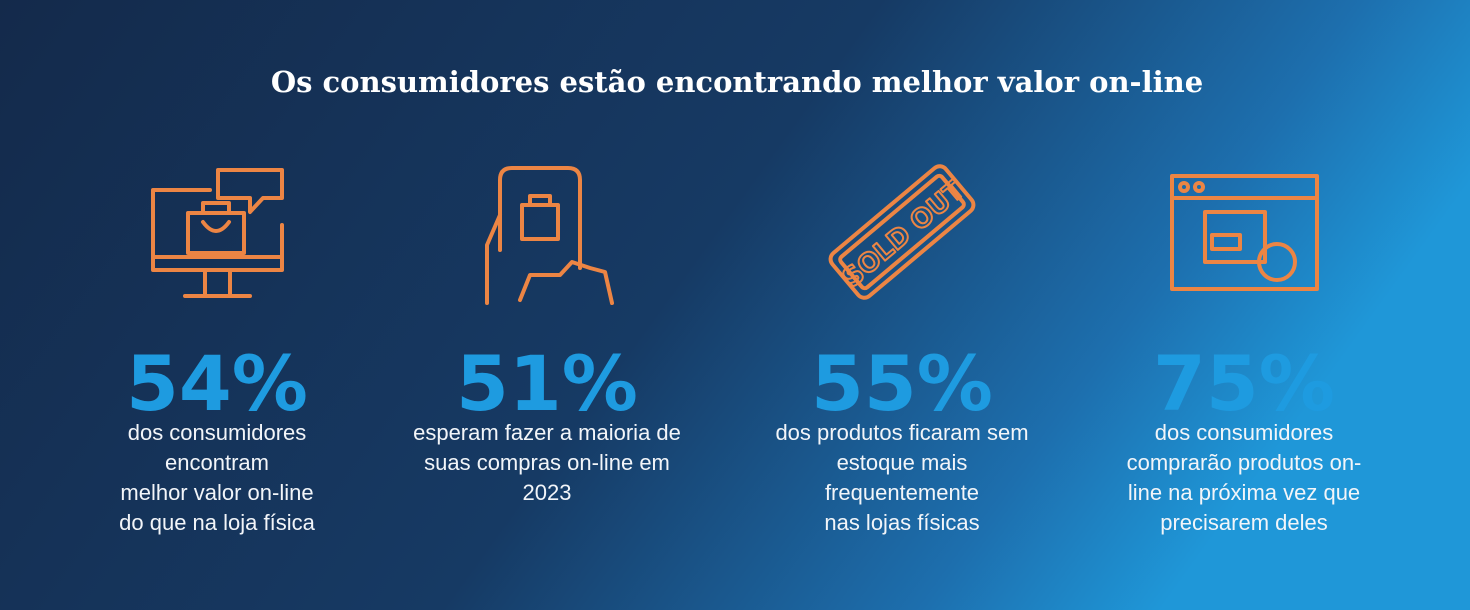  I want to click on stat-description: nas lojas físicas, so click(901, 522).